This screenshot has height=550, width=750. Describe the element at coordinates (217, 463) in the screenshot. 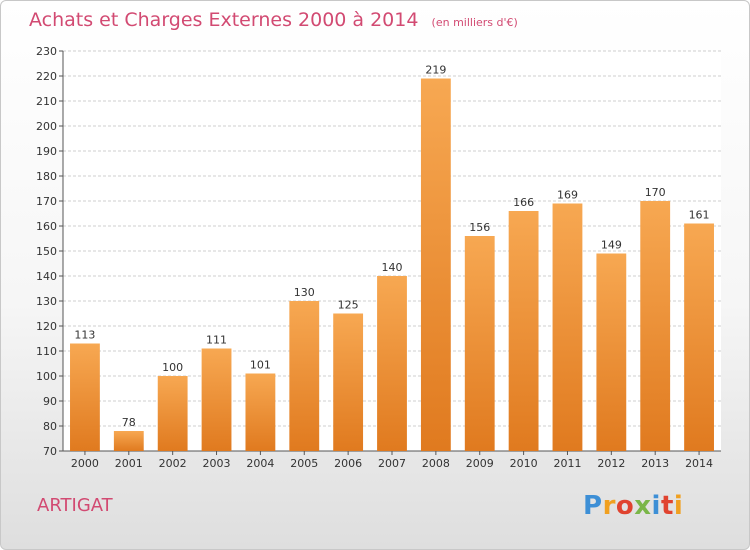

I see `x-tick-label: 2003` at that location.